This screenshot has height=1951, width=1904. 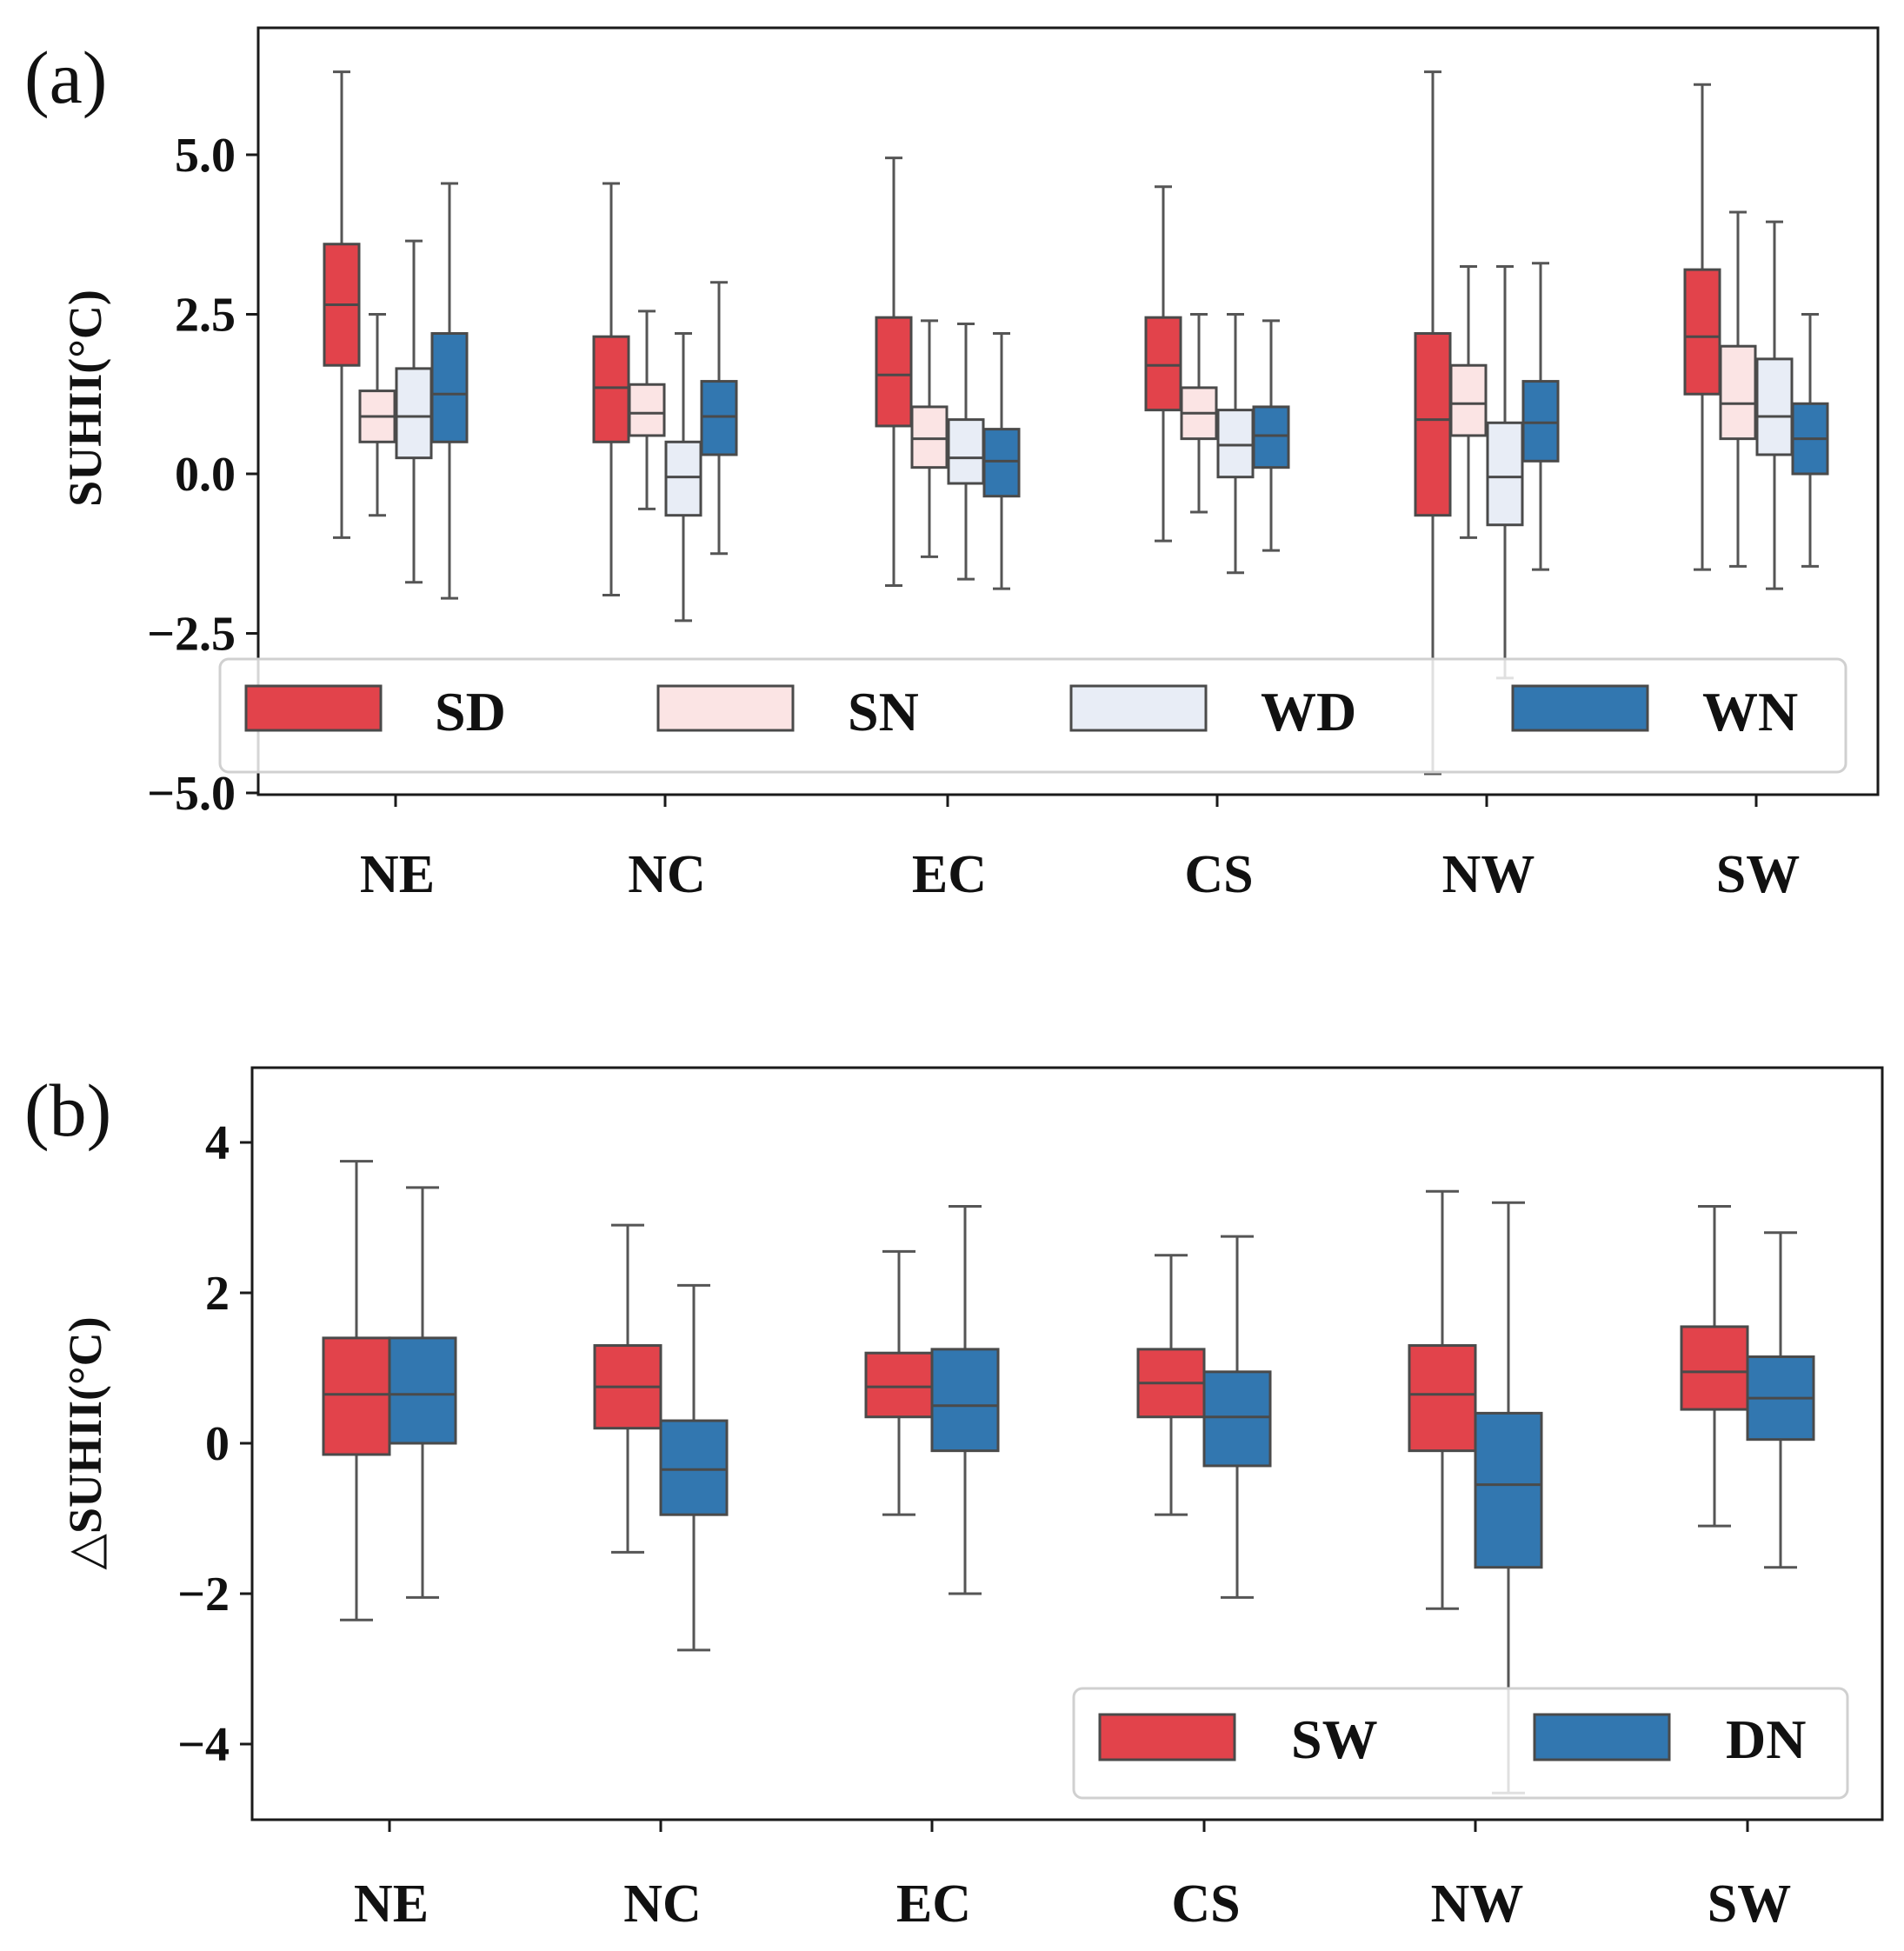 I want to click on box-dn-ne, so click(x=422, y=1392).